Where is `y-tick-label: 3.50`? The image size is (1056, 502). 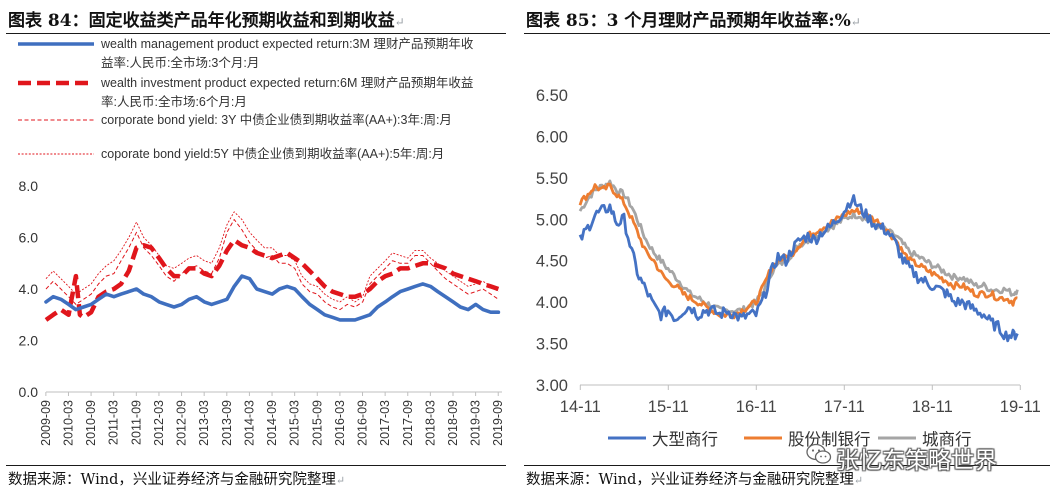
y-tick-label: 3.50 is located at coordinates (552, 345).